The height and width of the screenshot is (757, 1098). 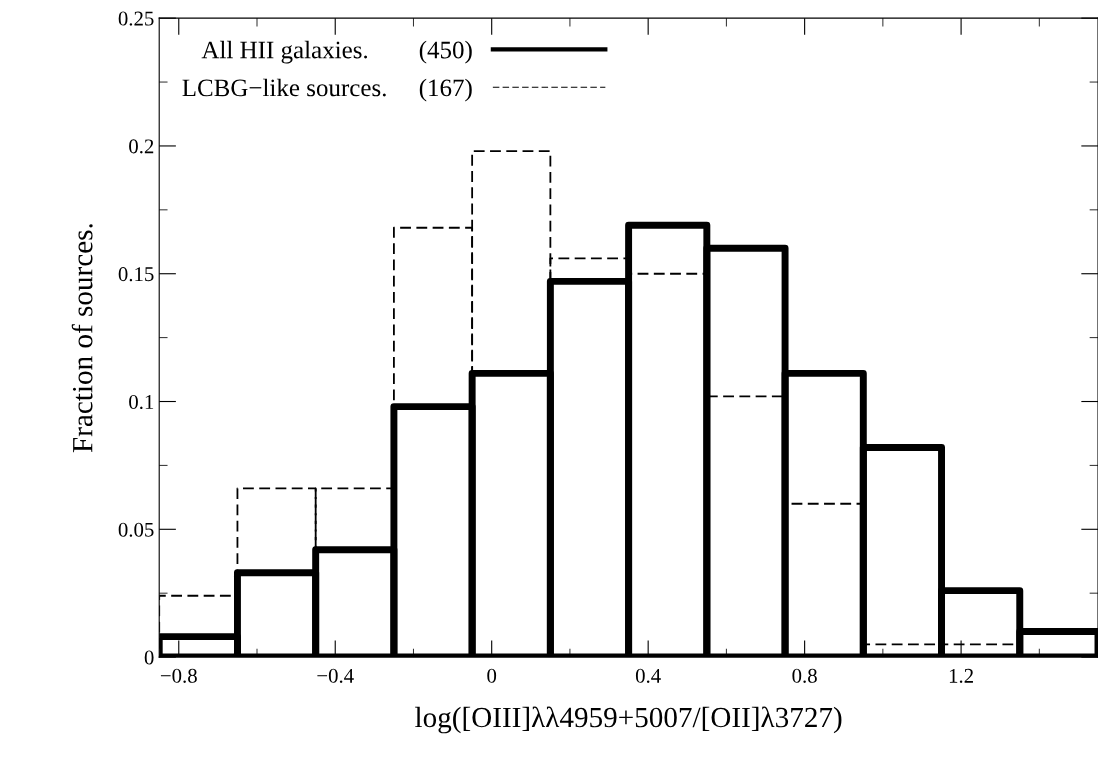 I want to click on x-tick-label: −0.8, so click(x=178, y=675).